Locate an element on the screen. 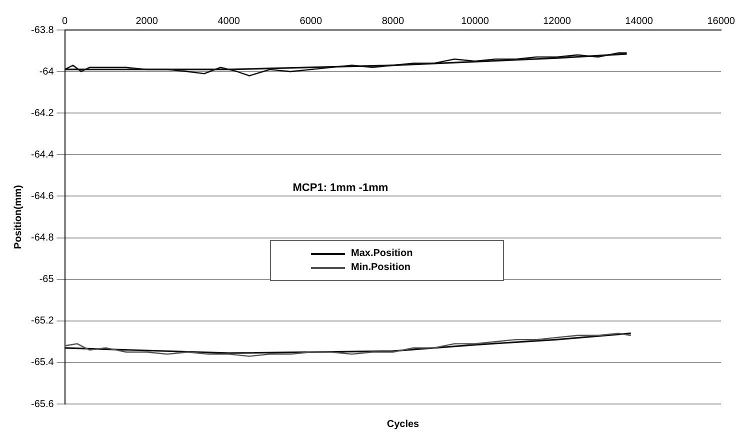 The height and width of the screenshot is (445, 746). x-tick-label: 6000 is located at coordinates (311, 21).